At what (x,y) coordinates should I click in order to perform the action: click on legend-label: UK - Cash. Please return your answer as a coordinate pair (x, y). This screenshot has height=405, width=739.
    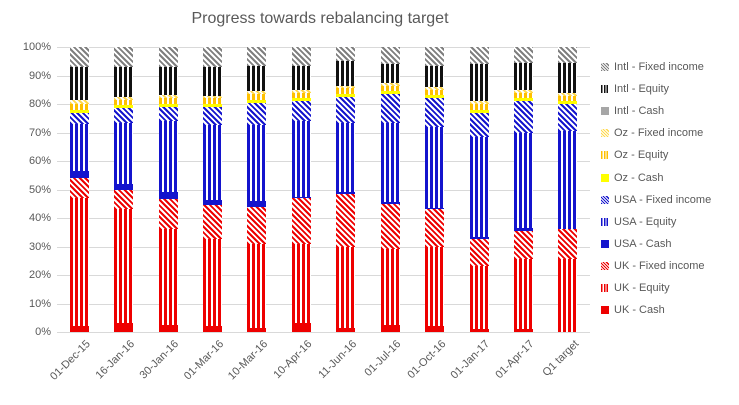
    Looking at the image, I should click on (639, 310).